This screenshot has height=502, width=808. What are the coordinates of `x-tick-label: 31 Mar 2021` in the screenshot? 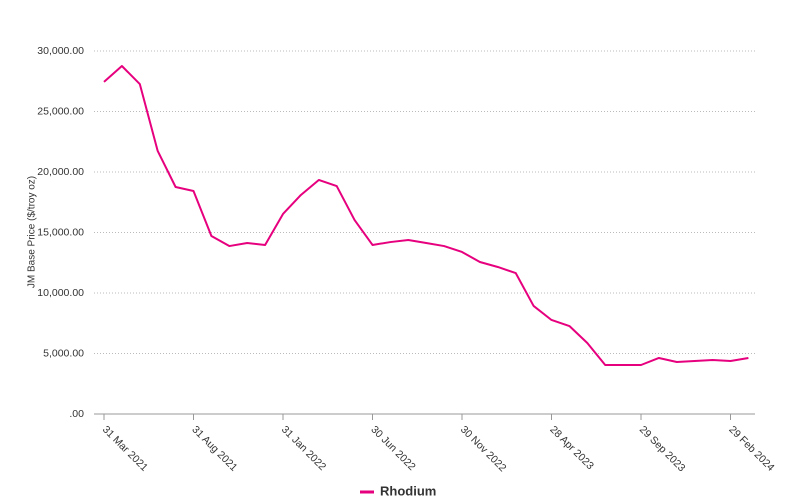 It's located at (125, 449).